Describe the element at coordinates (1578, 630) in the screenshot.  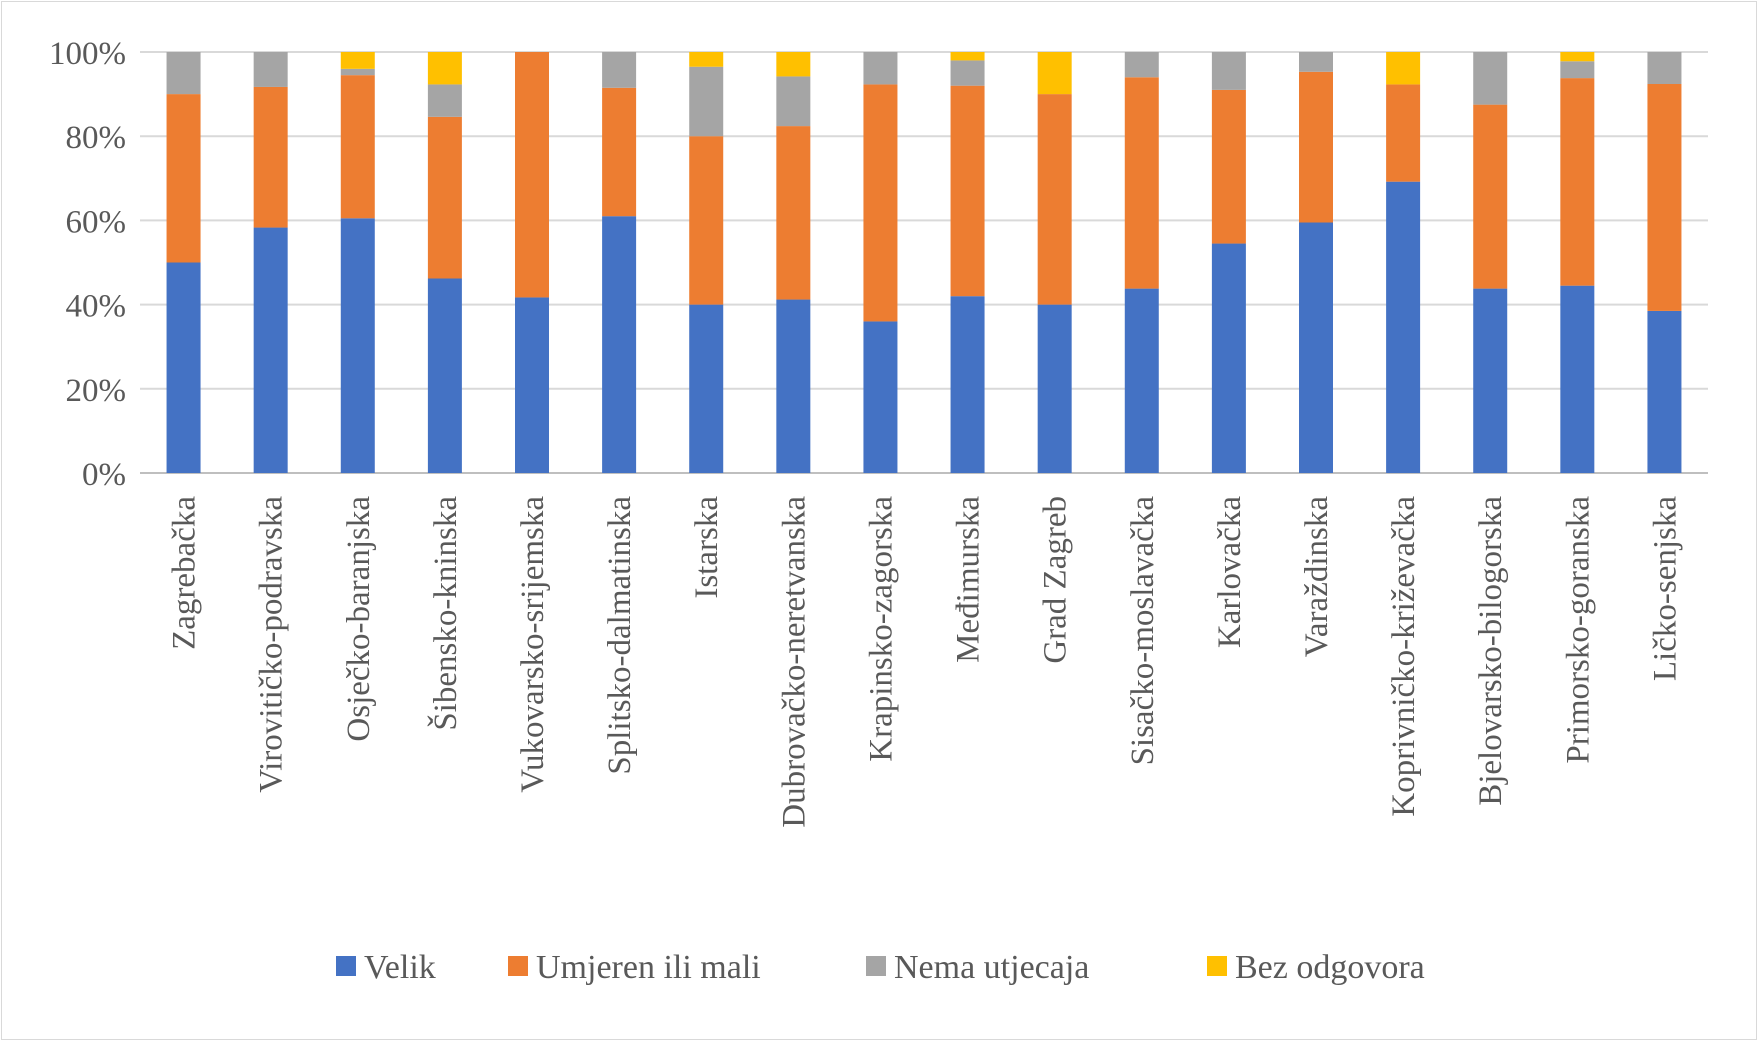
I see `x-tick-label: Primorsko-goranska` at that location.